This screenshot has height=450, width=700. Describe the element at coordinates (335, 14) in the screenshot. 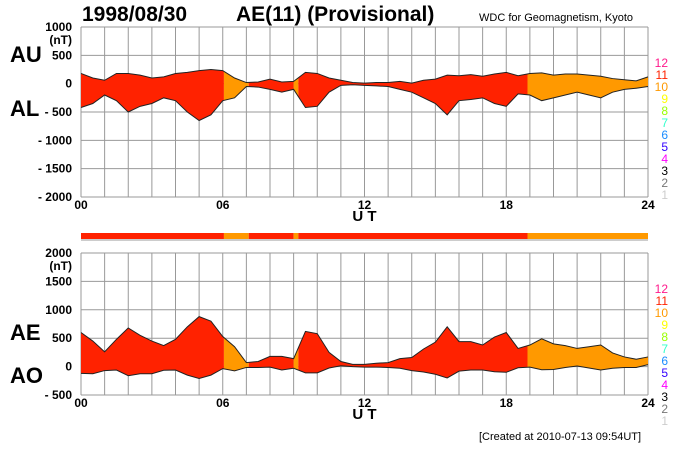

I see `chart-title: AE(11) (Provisional)` at that location.